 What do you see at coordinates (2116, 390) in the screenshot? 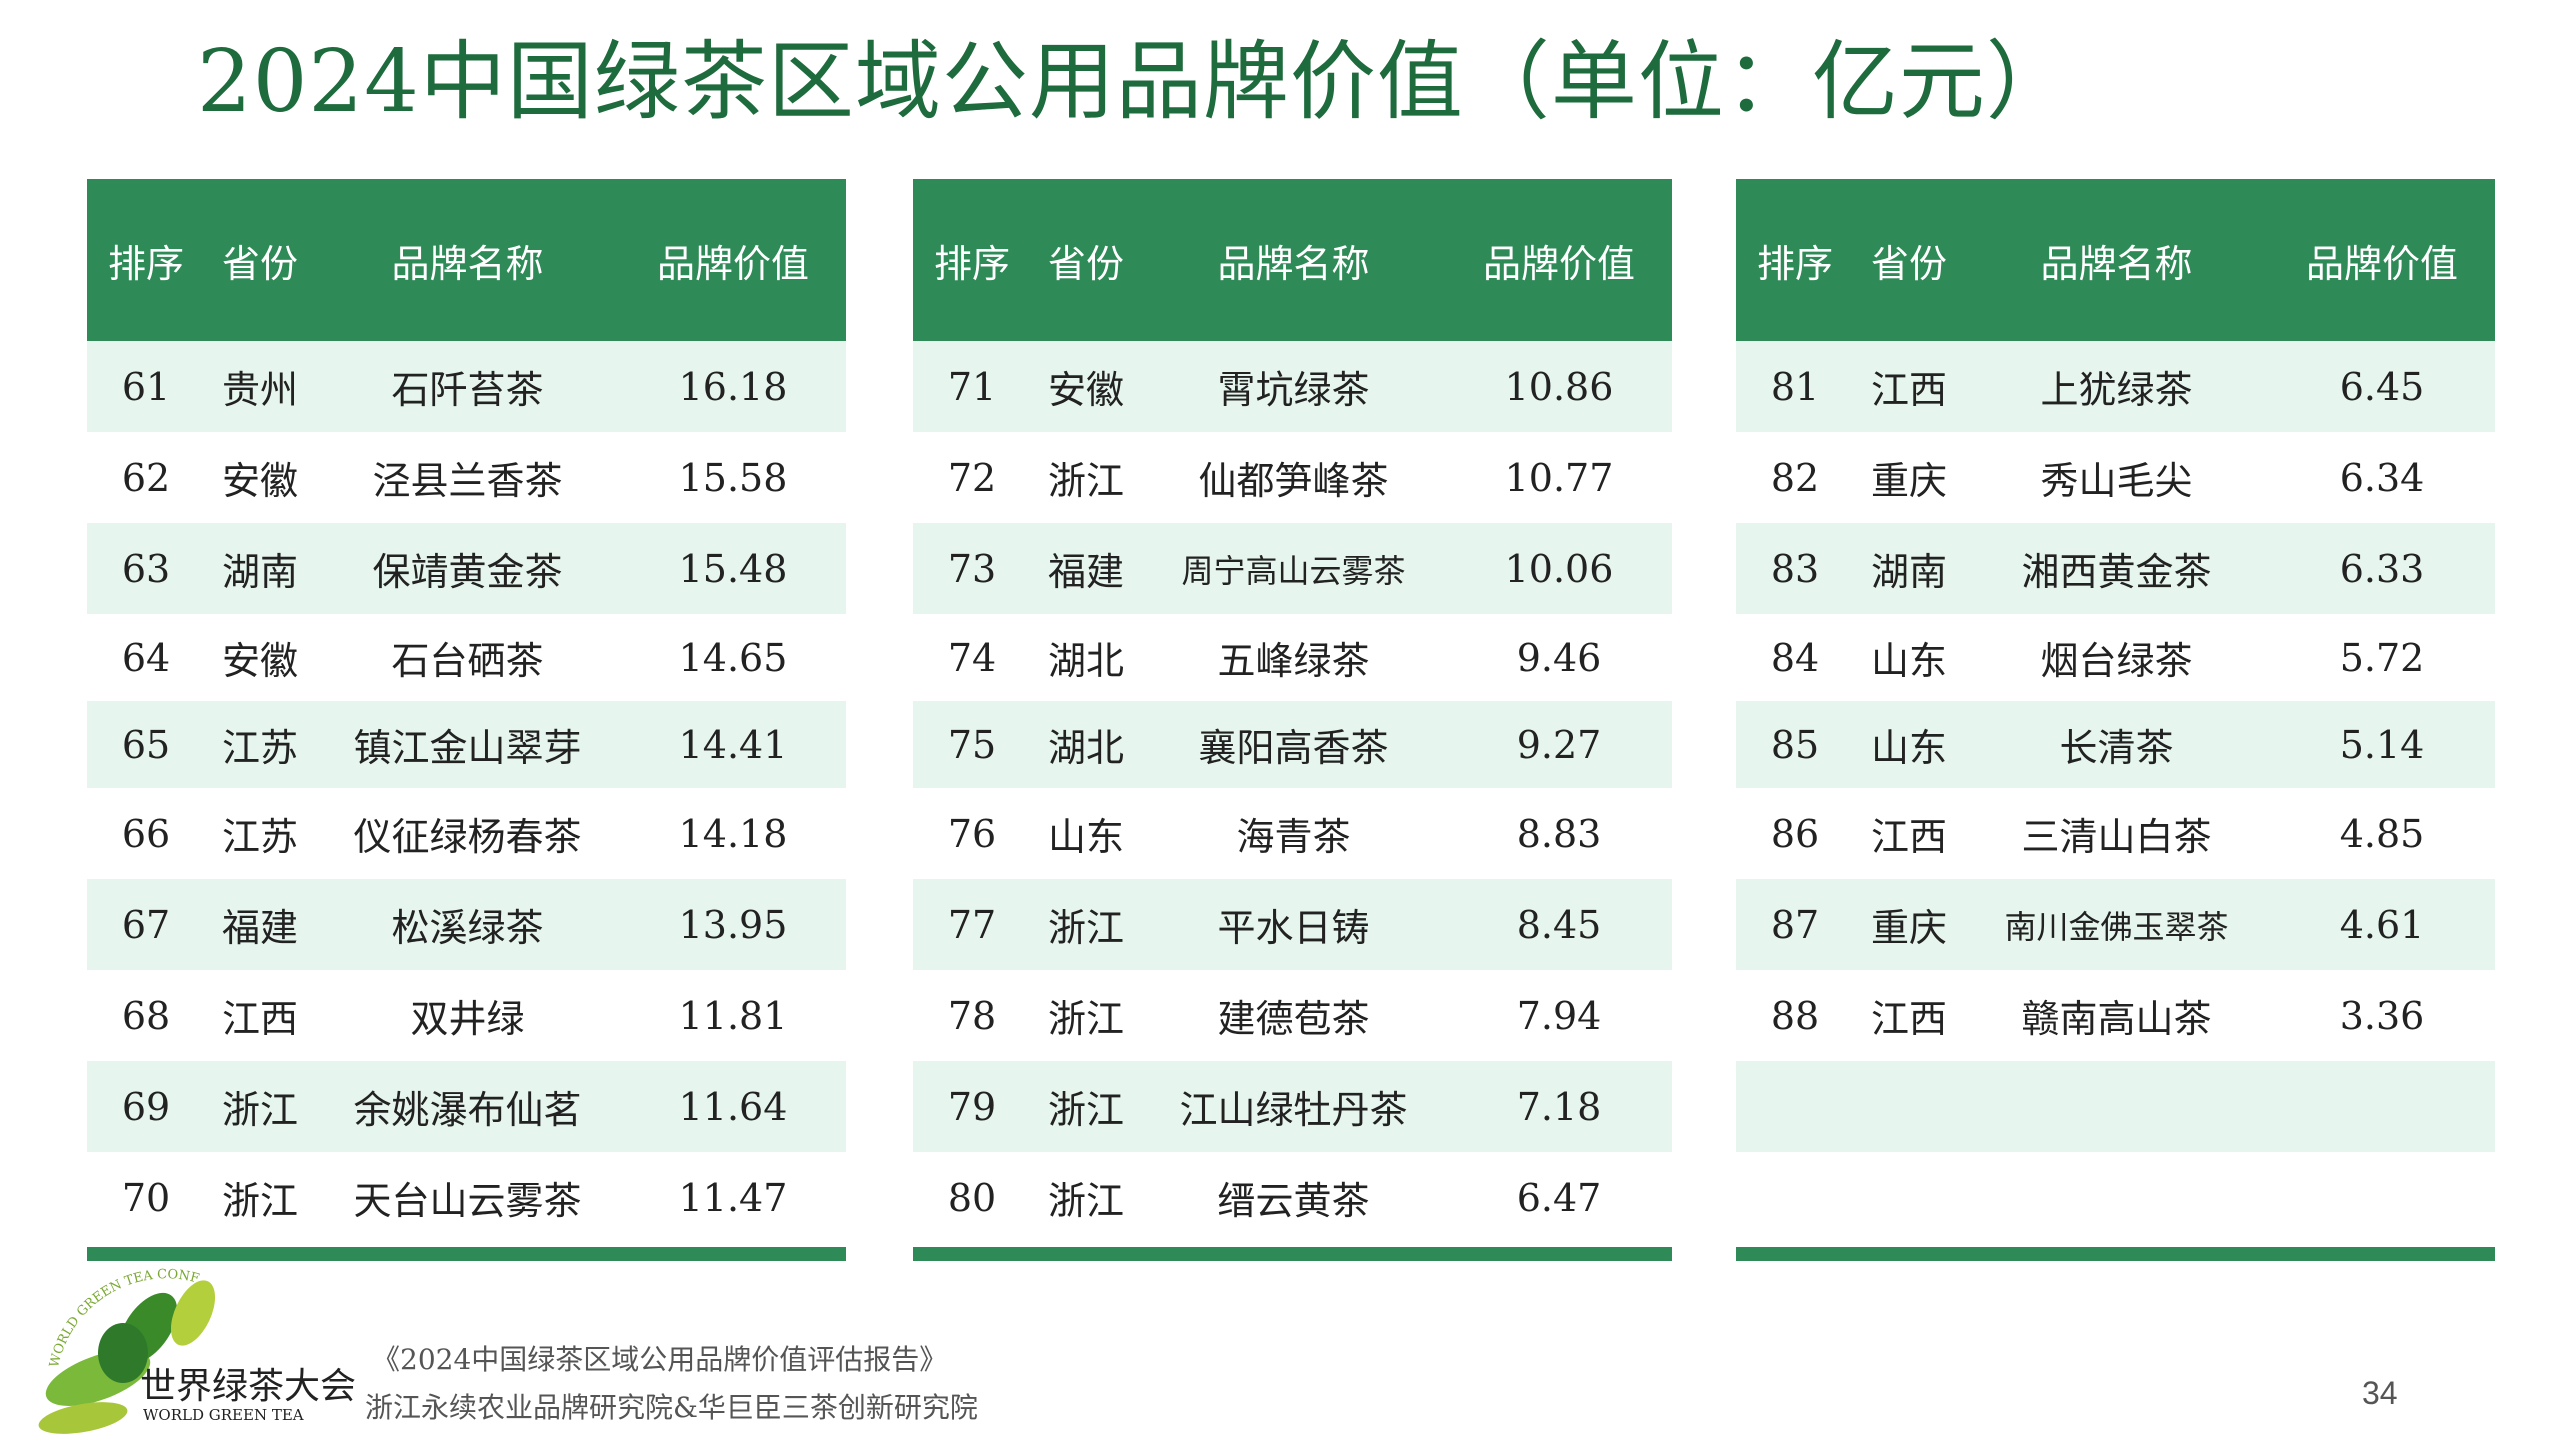
I see `brand-name-cell: 上犹绿茶` at bounding box center [2116, 390].